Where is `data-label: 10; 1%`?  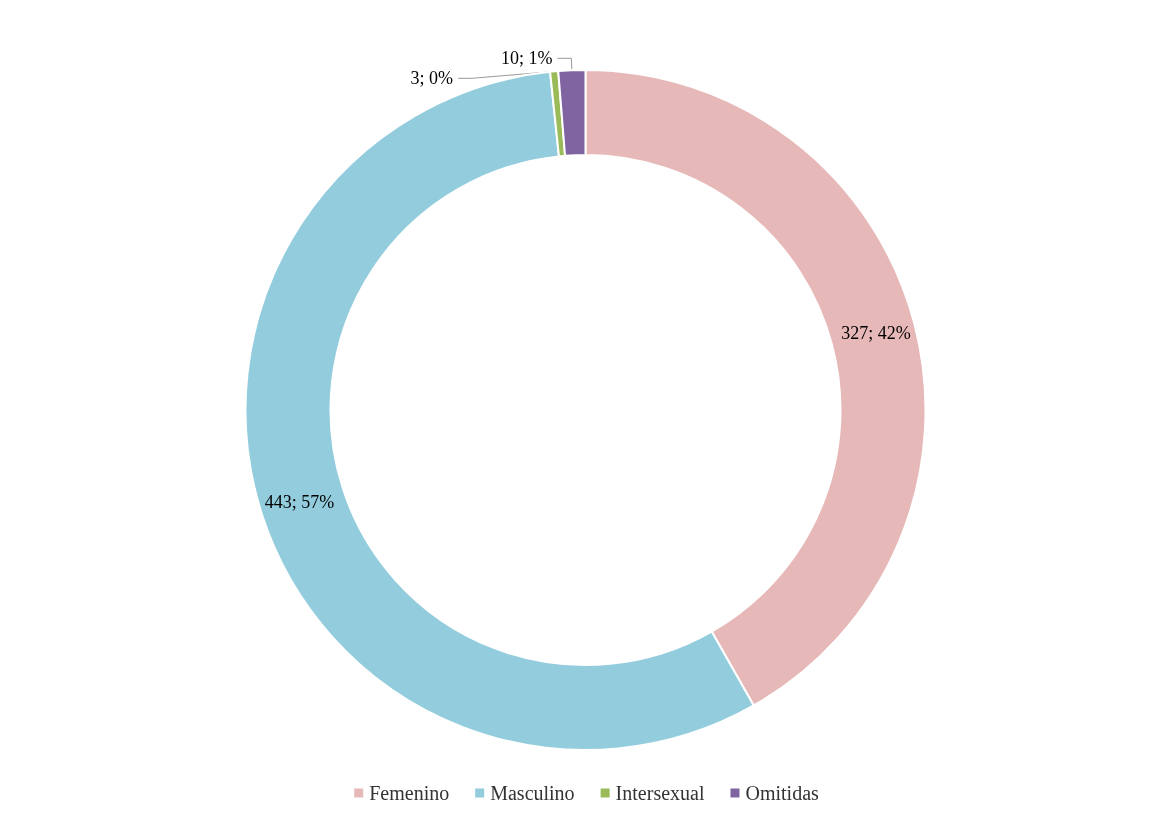
data-label: 10; 1% is located at coordinates (526, 58).